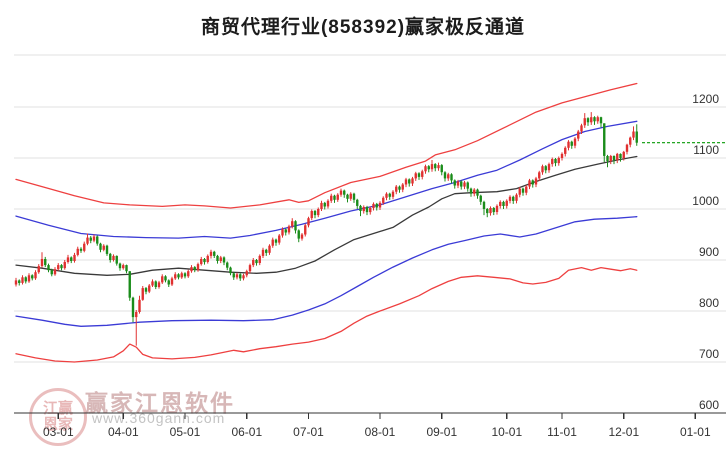 The height and width of the screenshot is (450, 726). I want to click on svg-text: 800, so click(709, 303).